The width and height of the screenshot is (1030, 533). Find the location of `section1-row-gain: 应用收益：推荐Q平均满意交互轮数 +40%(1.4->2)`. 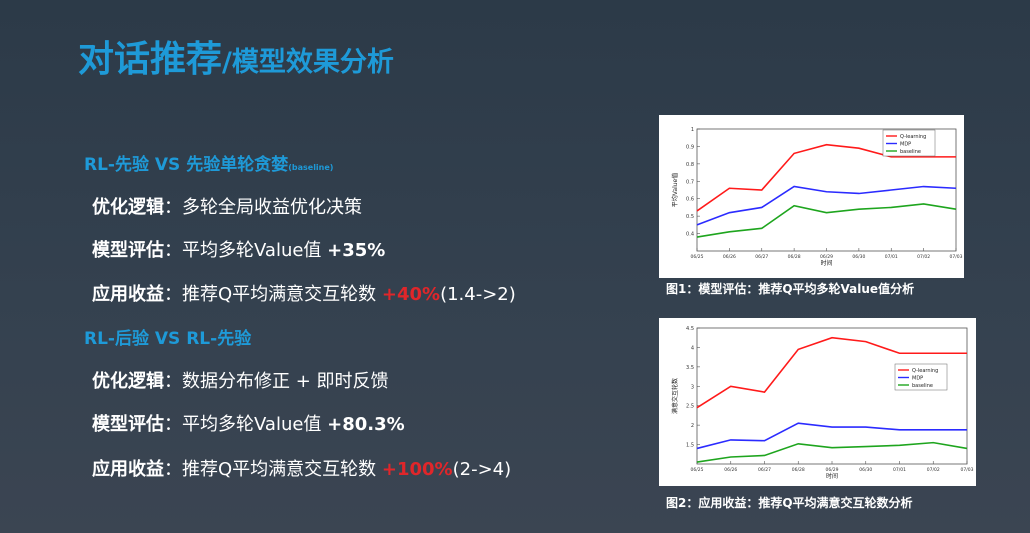

section1-row-gain: 应用收益：推荐Q平均满意交互轮数 +40%(1.4->2) is located at coordinates (304, 293).